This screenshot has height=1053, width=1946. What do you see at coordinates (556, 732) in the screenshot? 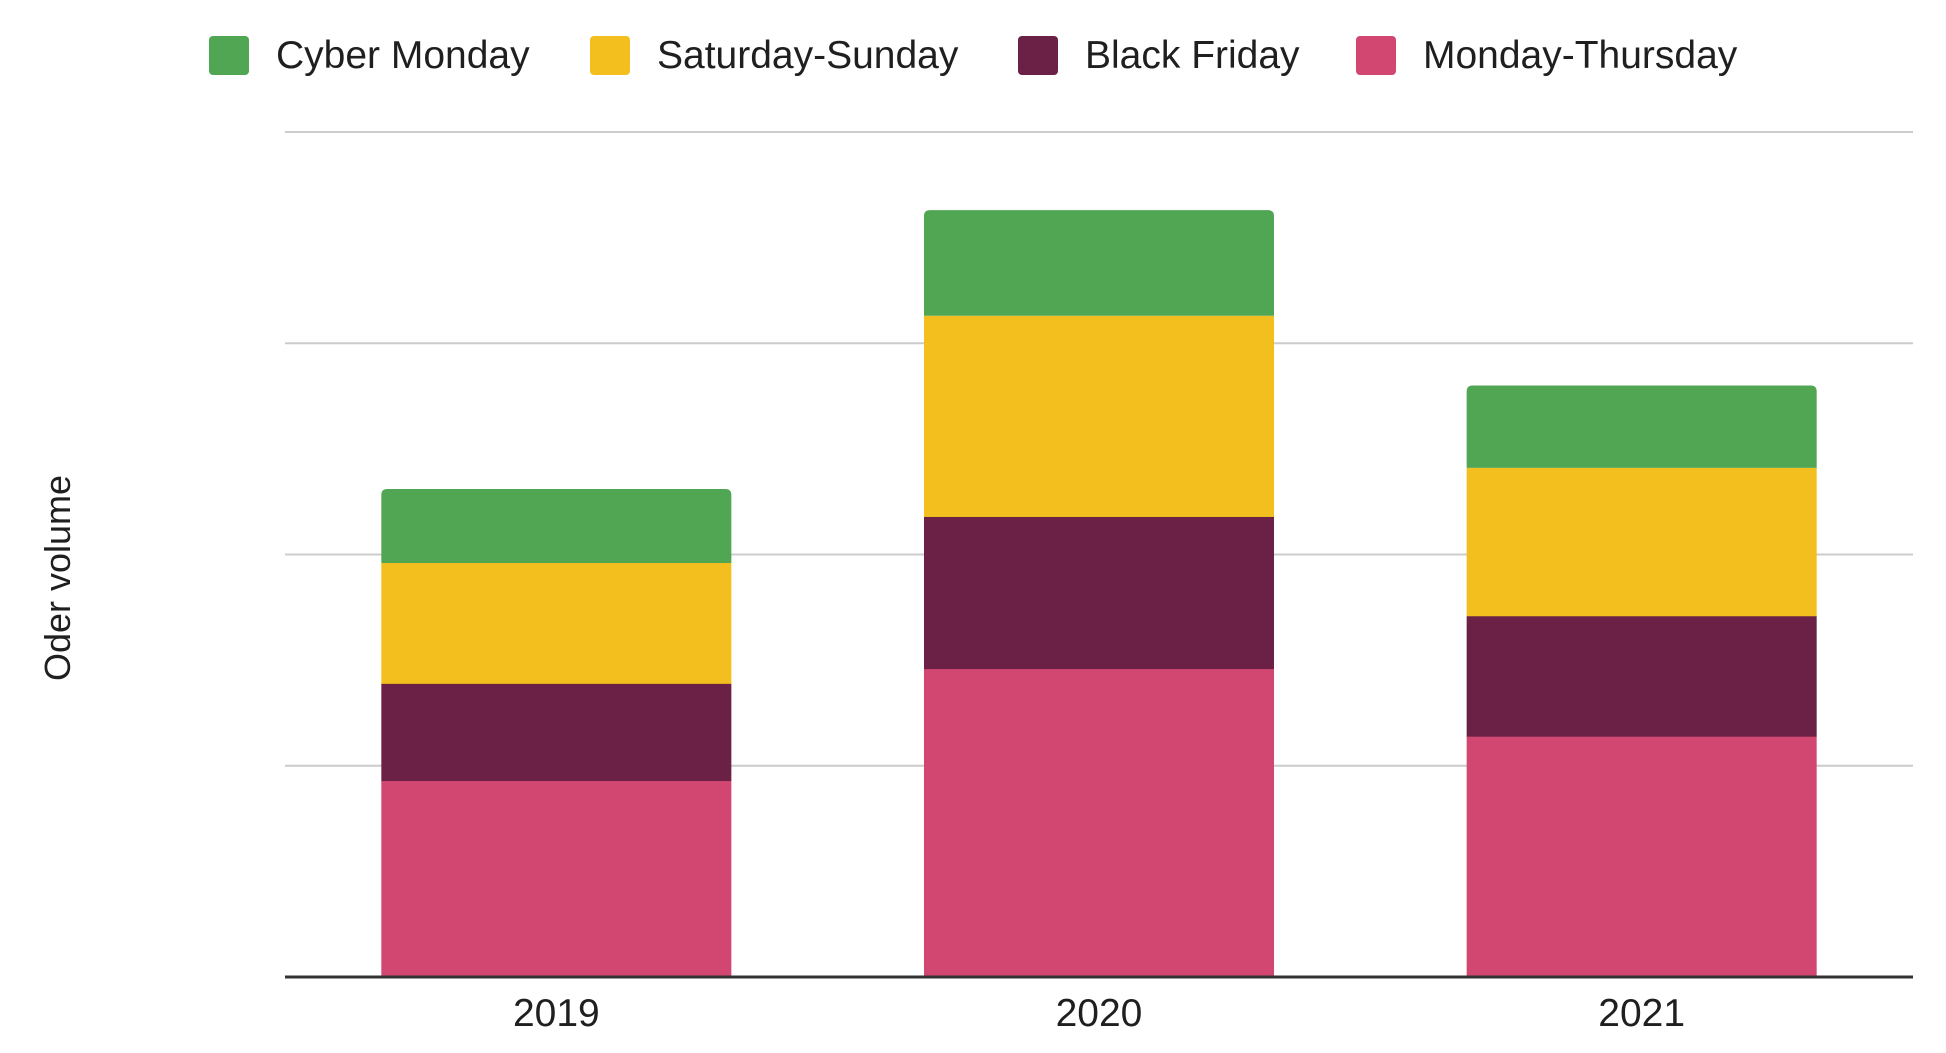
I see `bar-black-friday-2019` at bounding box center [556, 732].